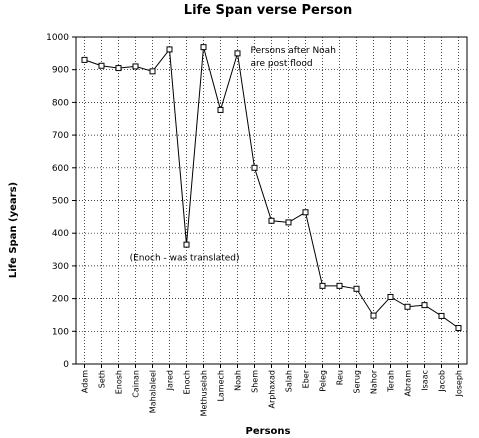 This screenshot has width=479, height=438. Describe the element at coordinates (255, 381) in the screenshot. I see `x-tick-label: Shem` at that location.